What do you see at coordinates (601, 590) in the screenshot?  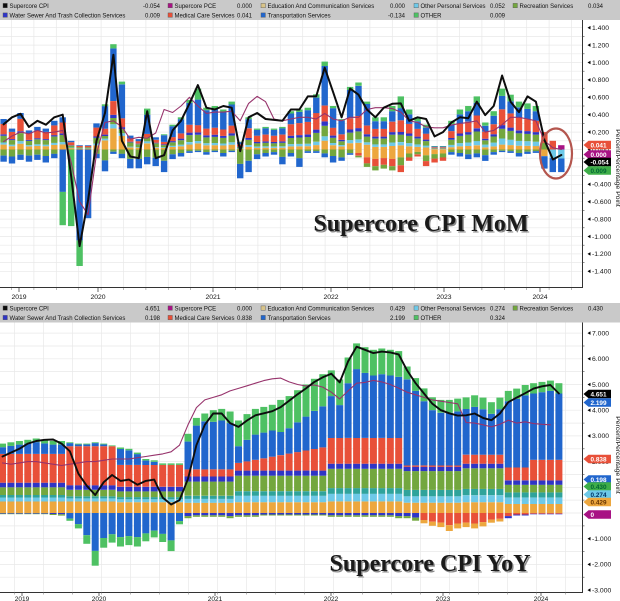 I see `svg-text: -3.000` at bounding box center [601, 590].